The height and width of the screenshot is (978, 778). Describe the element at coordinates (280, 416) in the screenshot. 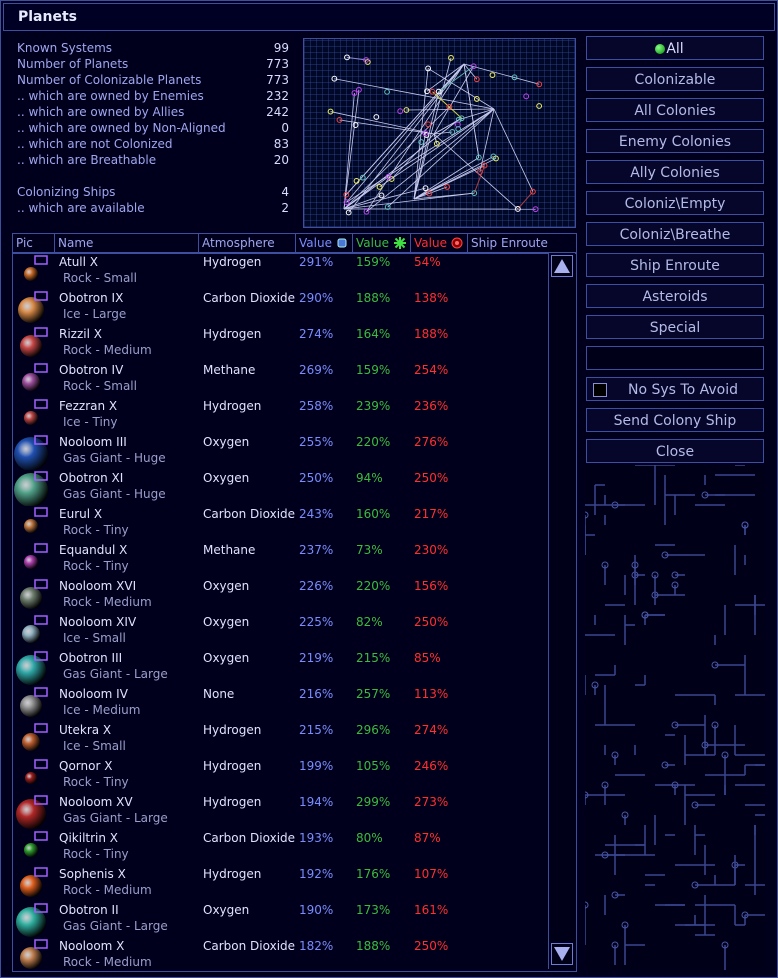

I see `planet-row: Fezzran X Ice - Tiny Hydrogen 258% 239% 236%` at that location.